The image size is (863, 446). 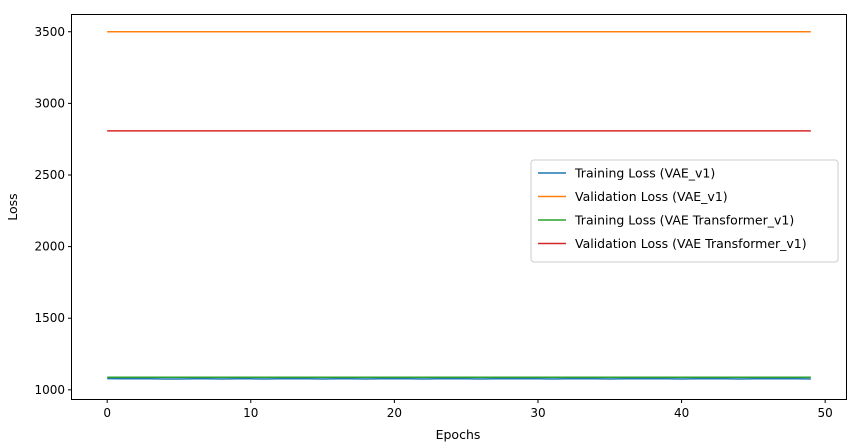 I want to click on legend-box, so click(x=684, y=211).